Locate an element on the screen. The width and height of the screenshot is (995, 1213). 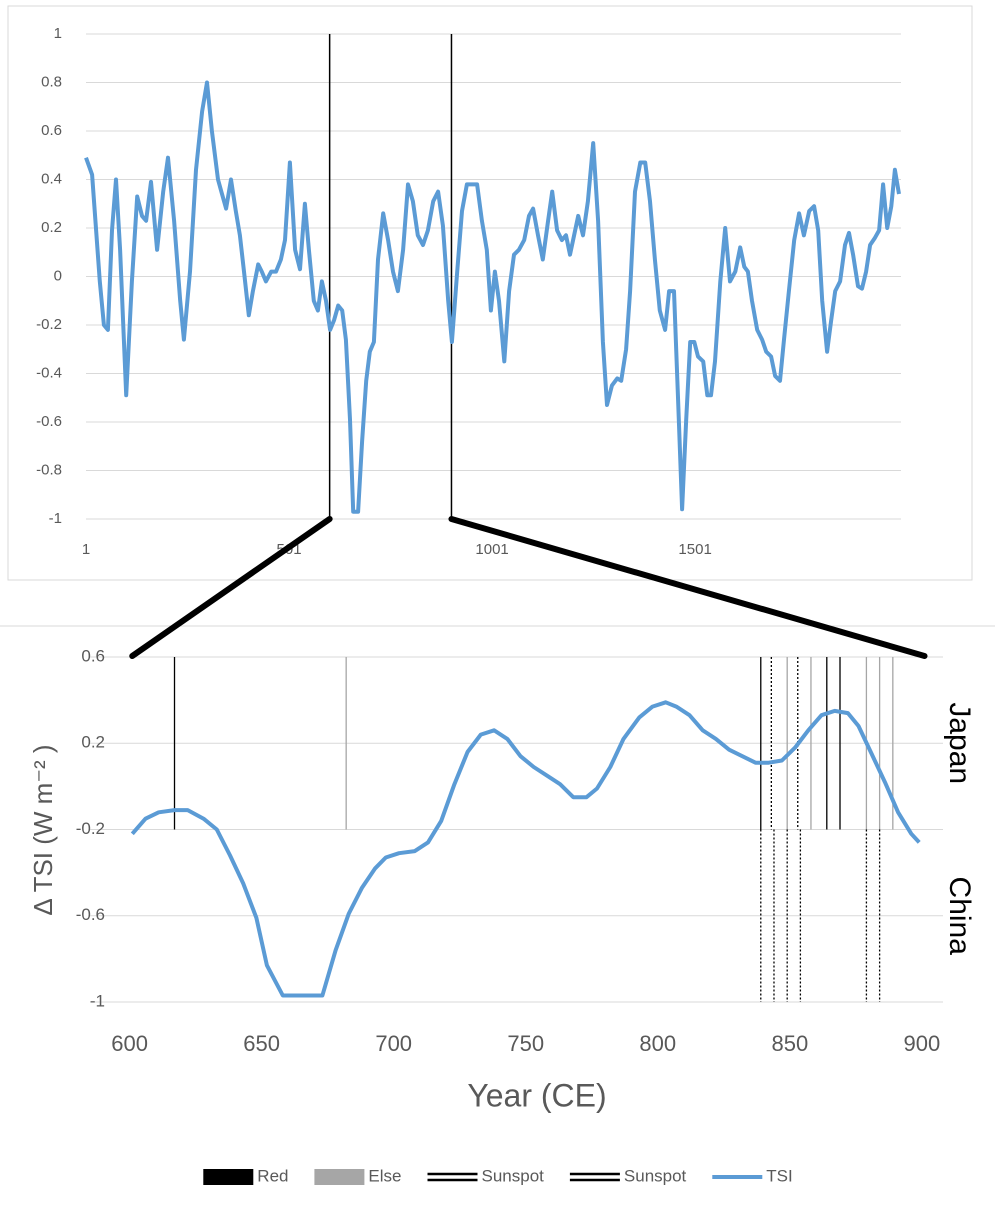
legend-item: Else is located at coordinates (357, 1175).